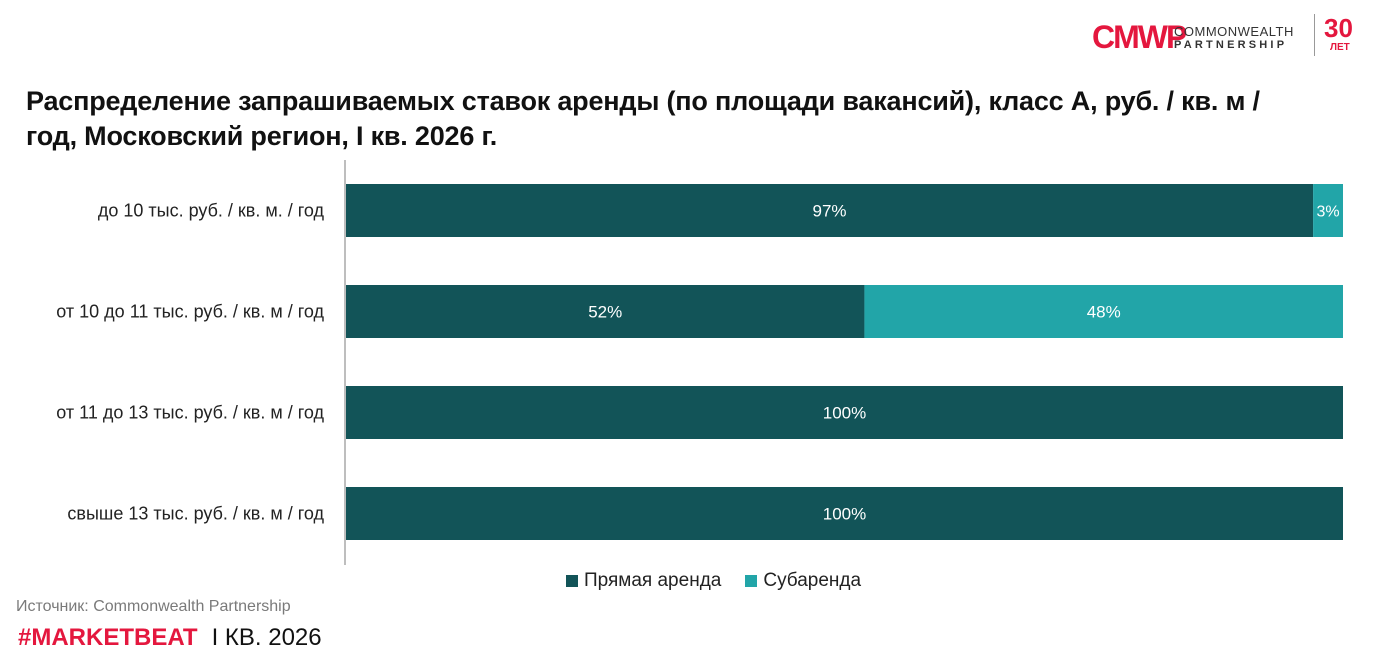  What do you see at coordinates (195, 514) in the screenshot?
I see `category-label: свыше 13 тыс. руб. / кв. м / год` at bounding box center [195, 514].